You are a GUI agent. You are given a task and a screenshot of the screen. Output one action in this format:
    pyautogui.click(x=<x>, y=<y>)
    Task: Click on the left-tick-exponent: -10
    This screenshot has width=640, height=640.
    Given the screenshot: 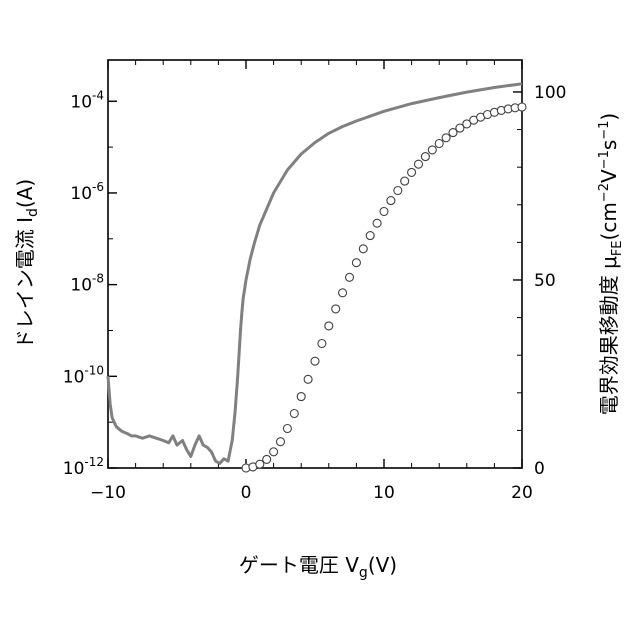 What is the action you would take?
    pyautogui.click(x=94, y=370)
    